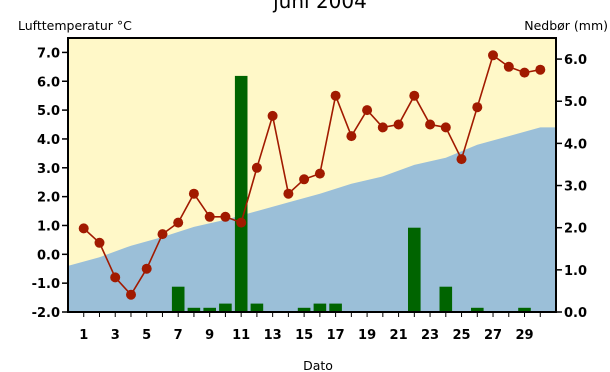 This screenshot has height=372, width=610. I want to click on y-axis-left-label: Lufttemperatur °C, so click(75, 25).